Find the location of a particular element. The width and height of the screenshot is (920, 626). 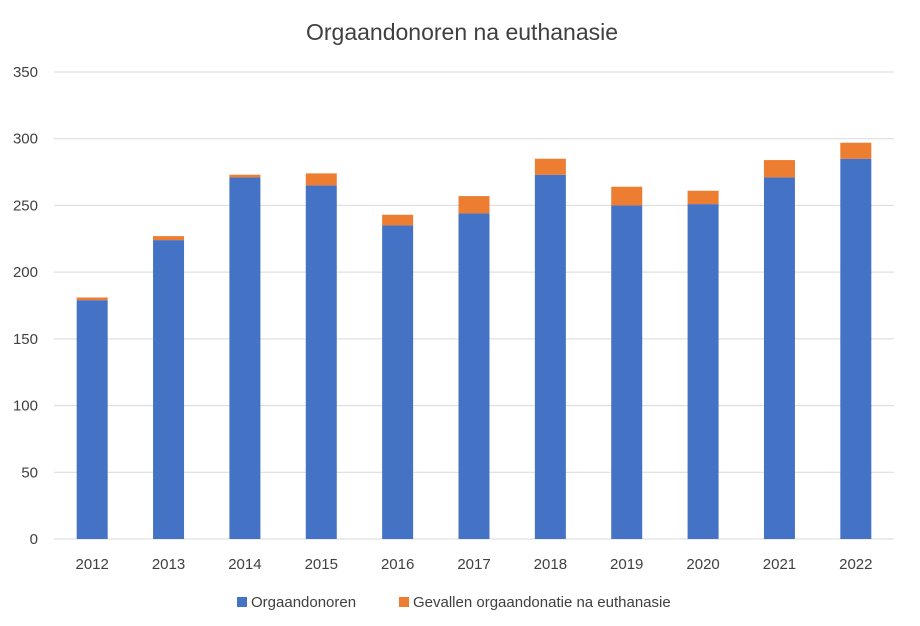

bar-orgaandonoren-2013 is located at coordinates (169, 389).